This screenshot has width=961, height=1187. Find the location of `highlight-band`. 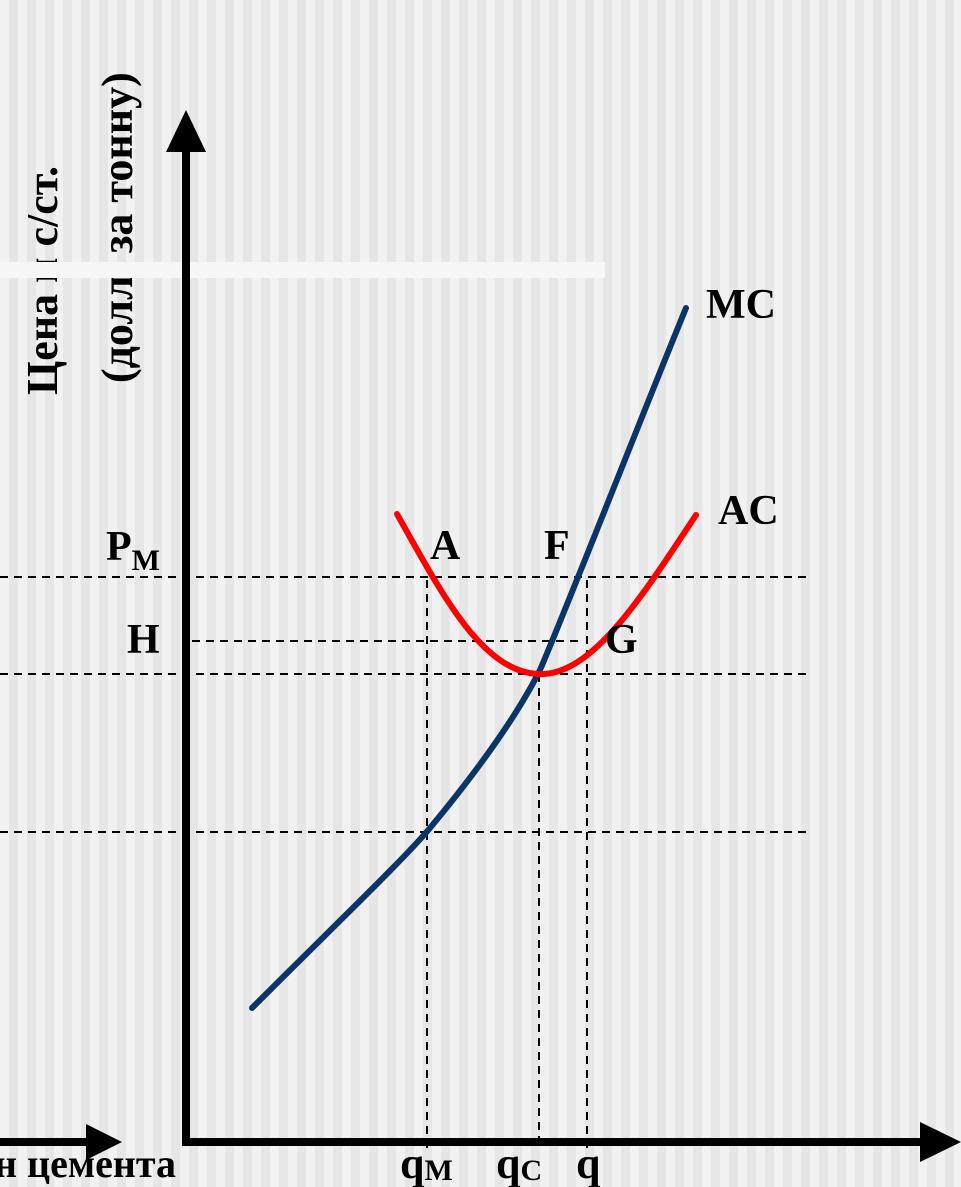

highlight-band is located at coordinates (302, 270).